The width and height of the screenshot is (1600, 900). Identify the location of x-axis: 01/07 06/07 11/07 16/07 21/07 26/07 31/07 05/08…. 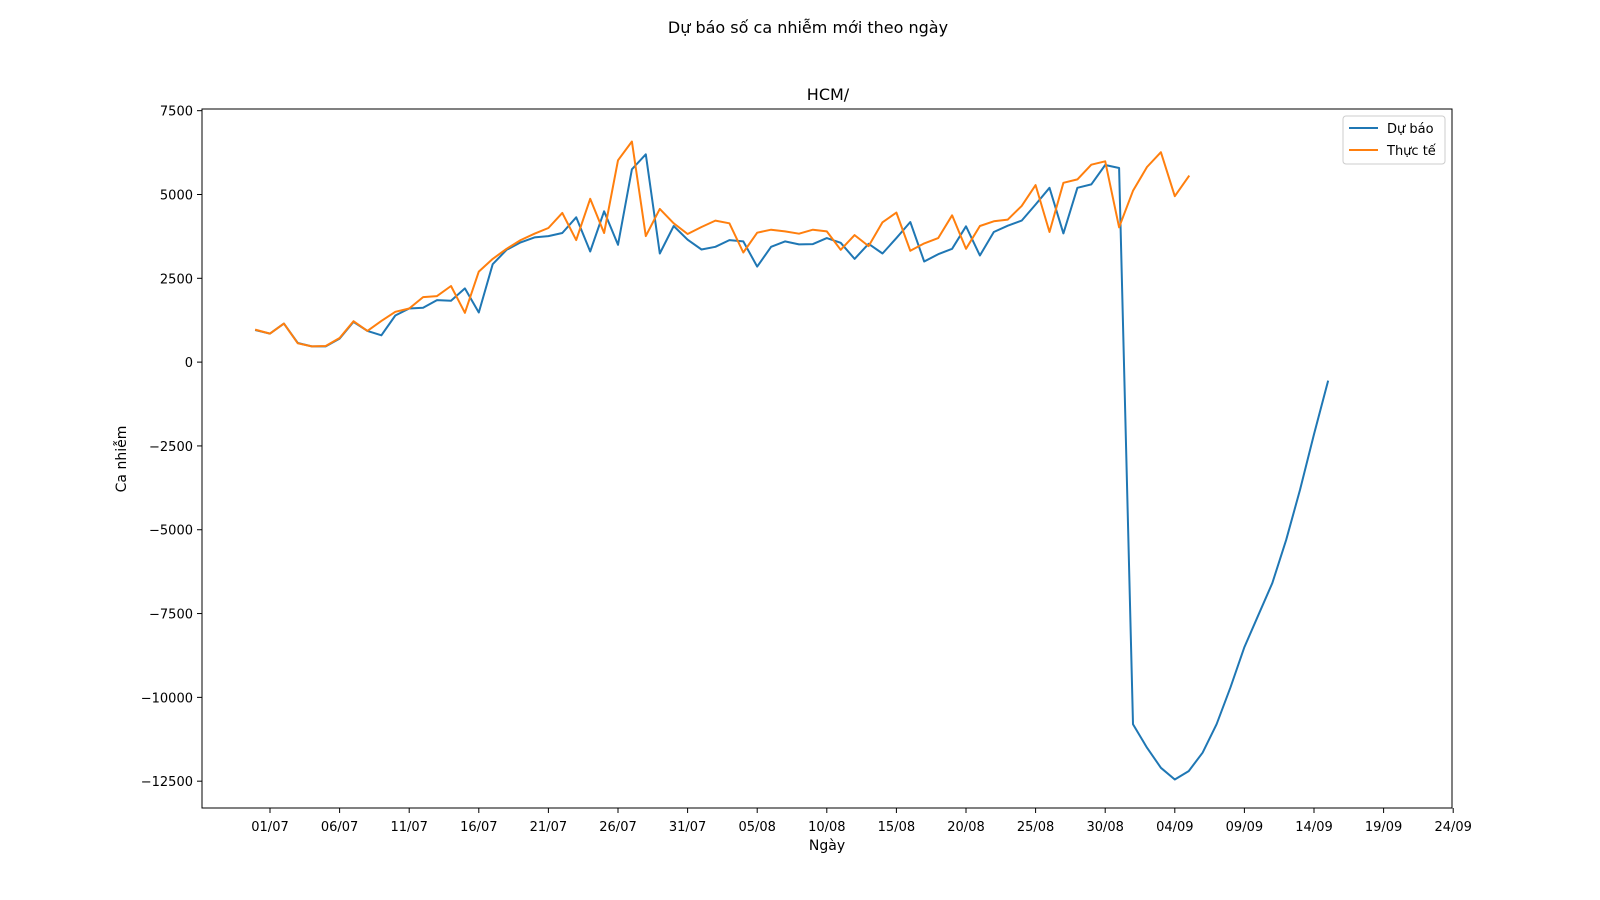
(861, 821).